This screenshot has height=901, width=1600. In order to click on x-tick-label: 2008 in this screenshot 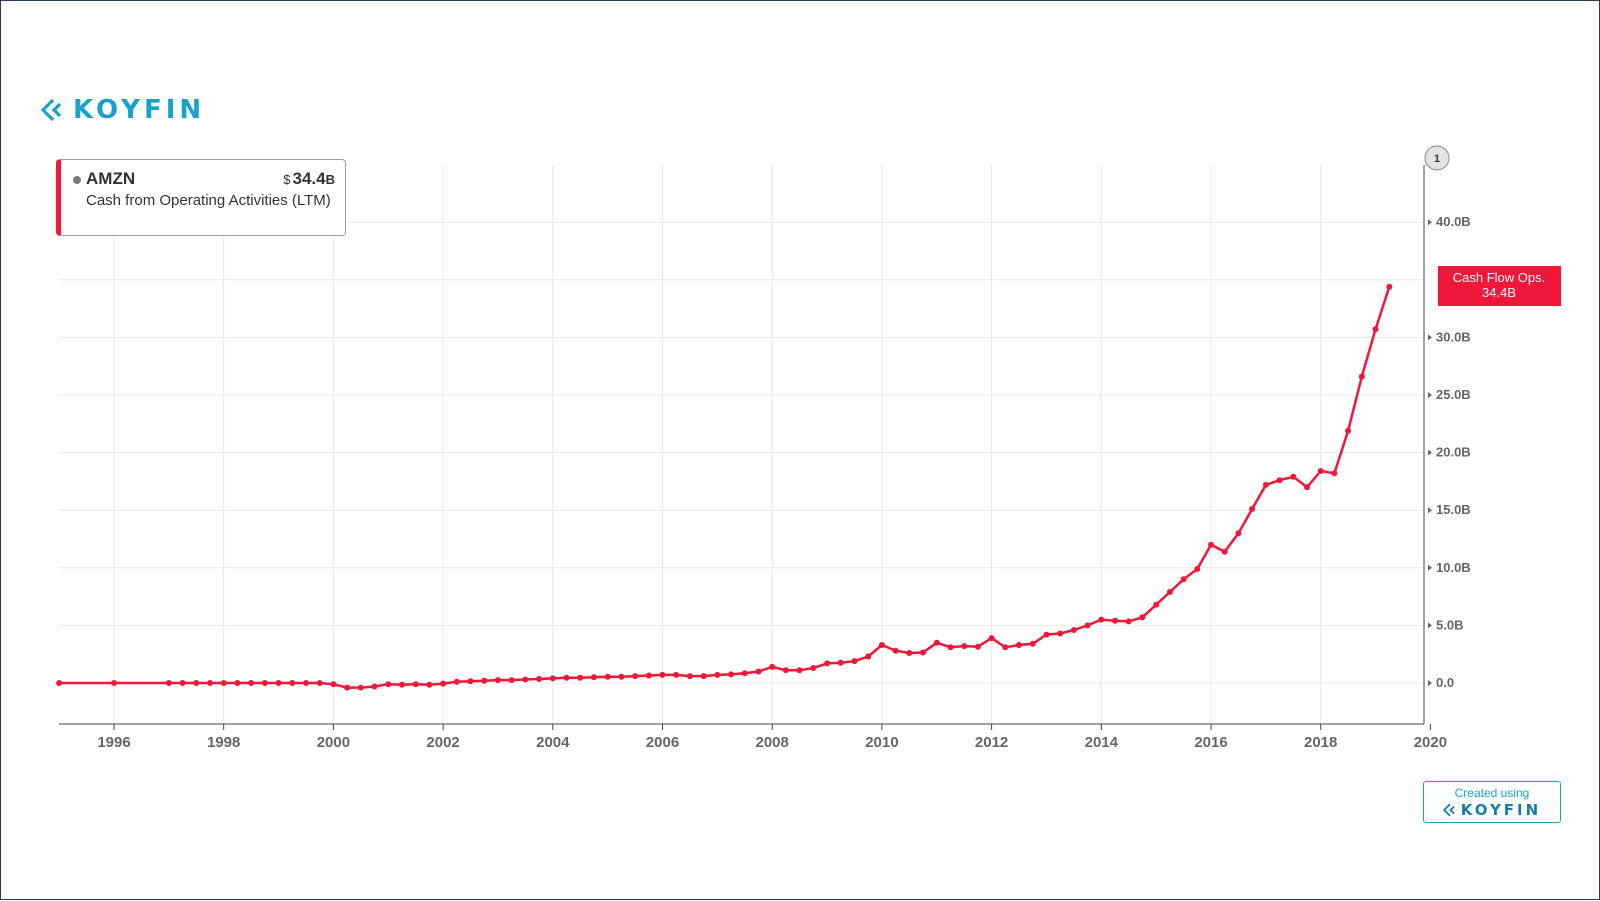, I will do `click(772, 742)`.